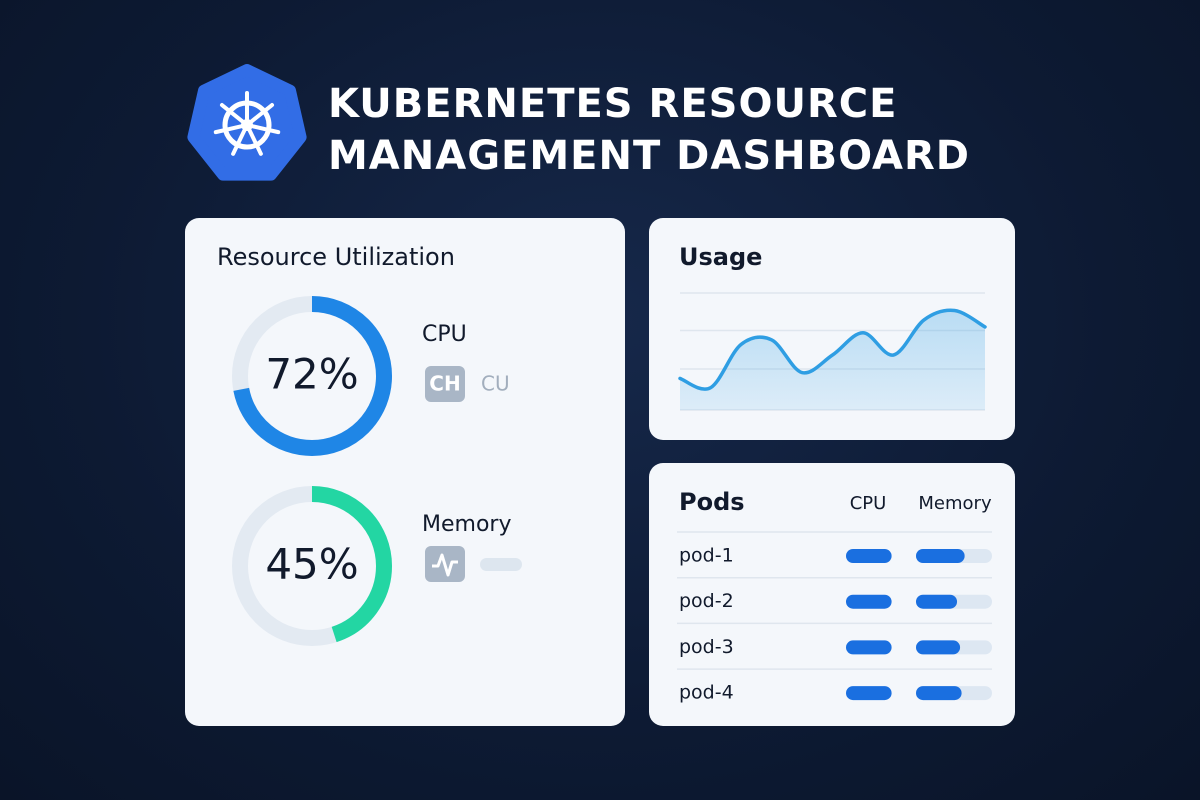  Describe the element at coordinates (832, 594) in the screenshot. I see `pods-card` at that location.